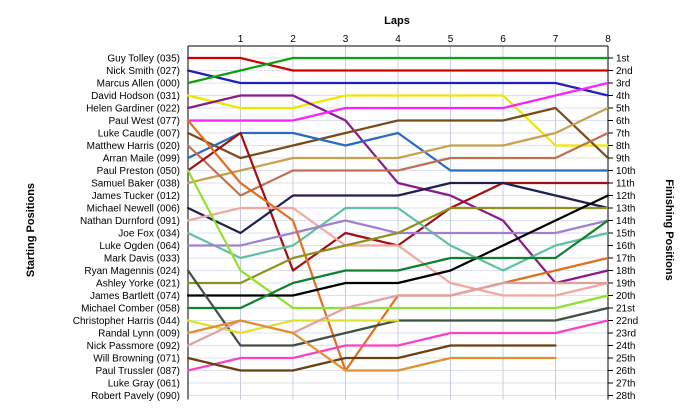 The height and width of the screenshot is (420, 700). What do you see at coordinates (133, 146) in the screenshot?
I see `starting-position-label: Matthew Harris (020)` at bounding box center [133, 146].